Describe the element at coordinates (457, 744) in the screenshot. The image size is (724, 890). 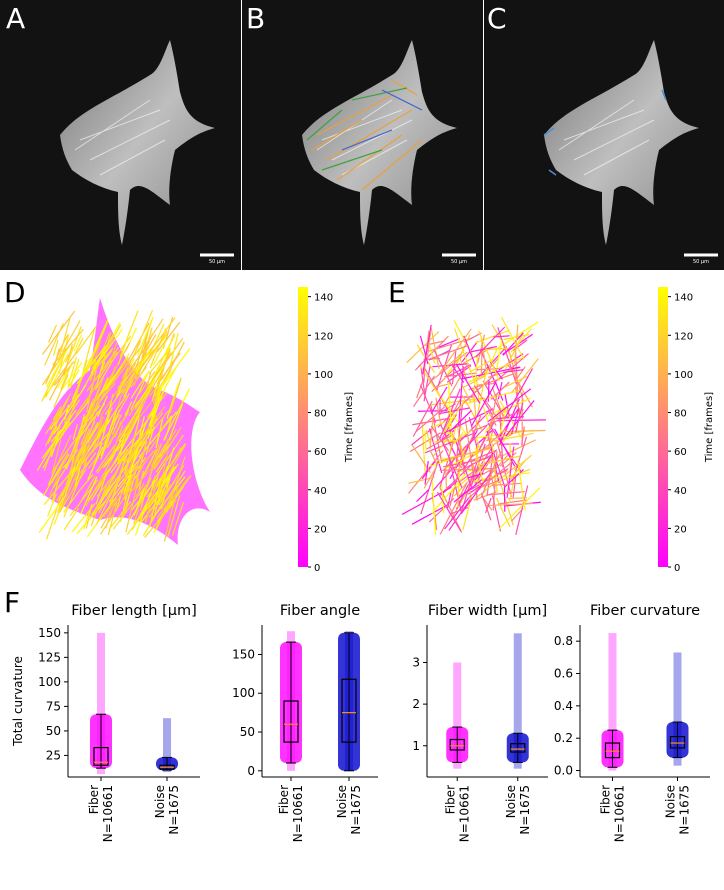
I see `box` at that location.